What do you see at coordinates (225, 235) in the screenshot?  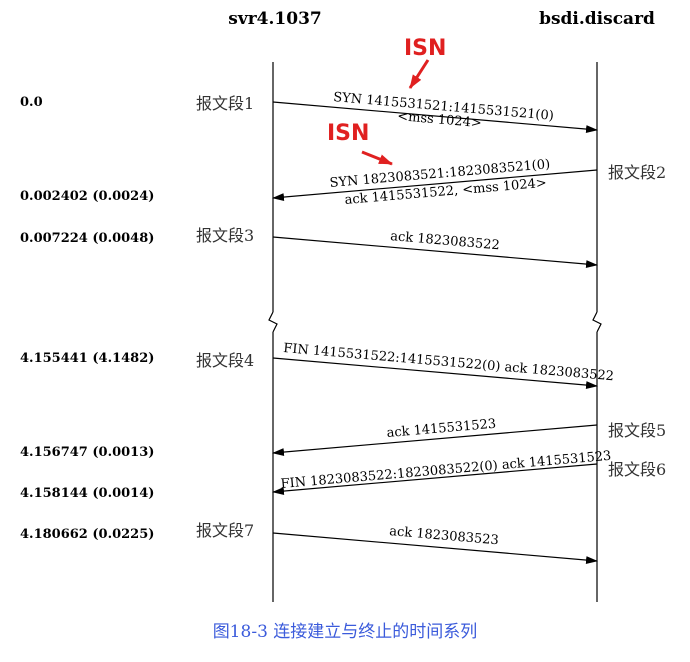 I see `segment-label-3: 报文段3` at bounding box center [225, 235].